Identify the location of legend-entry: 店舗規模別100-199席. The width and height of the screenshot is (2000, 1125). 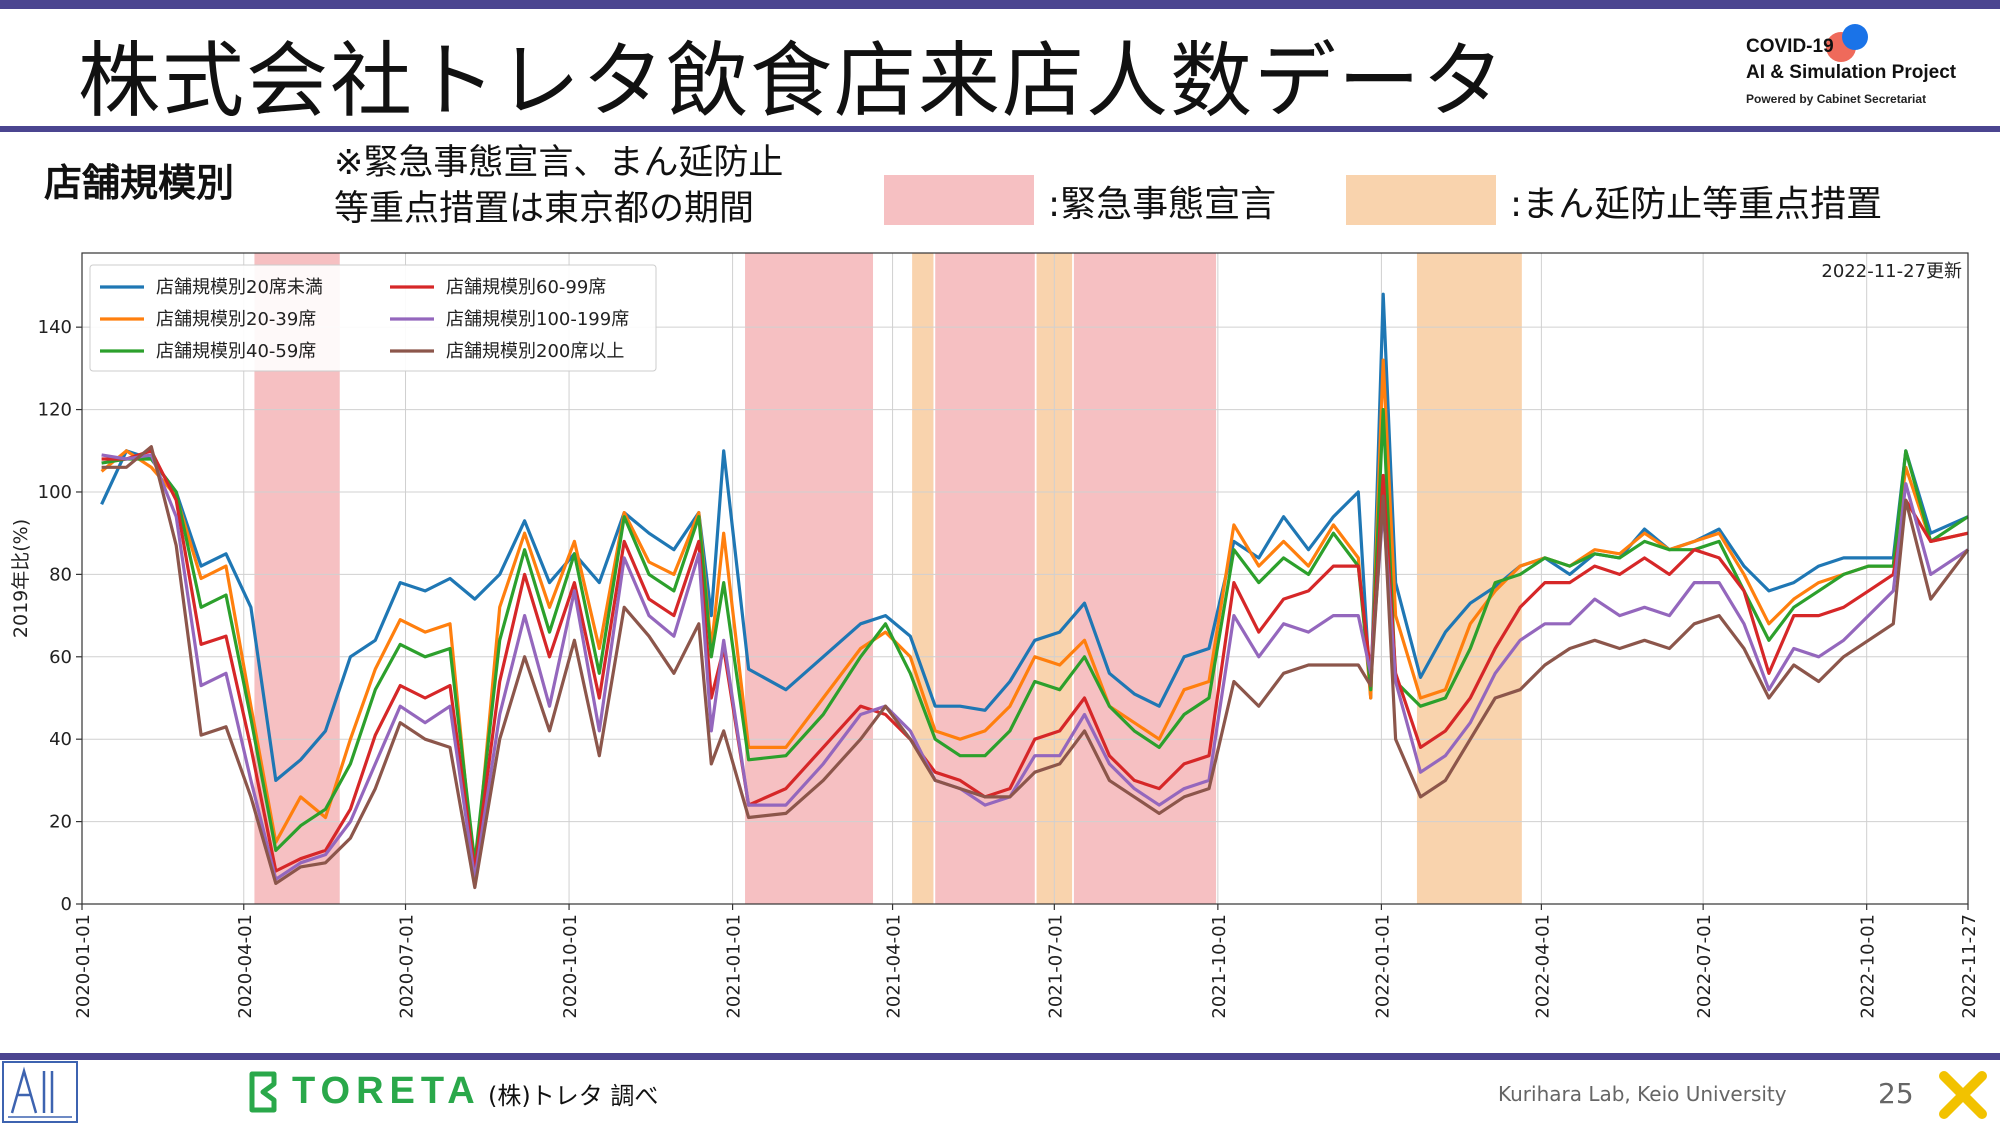
(537, 319).